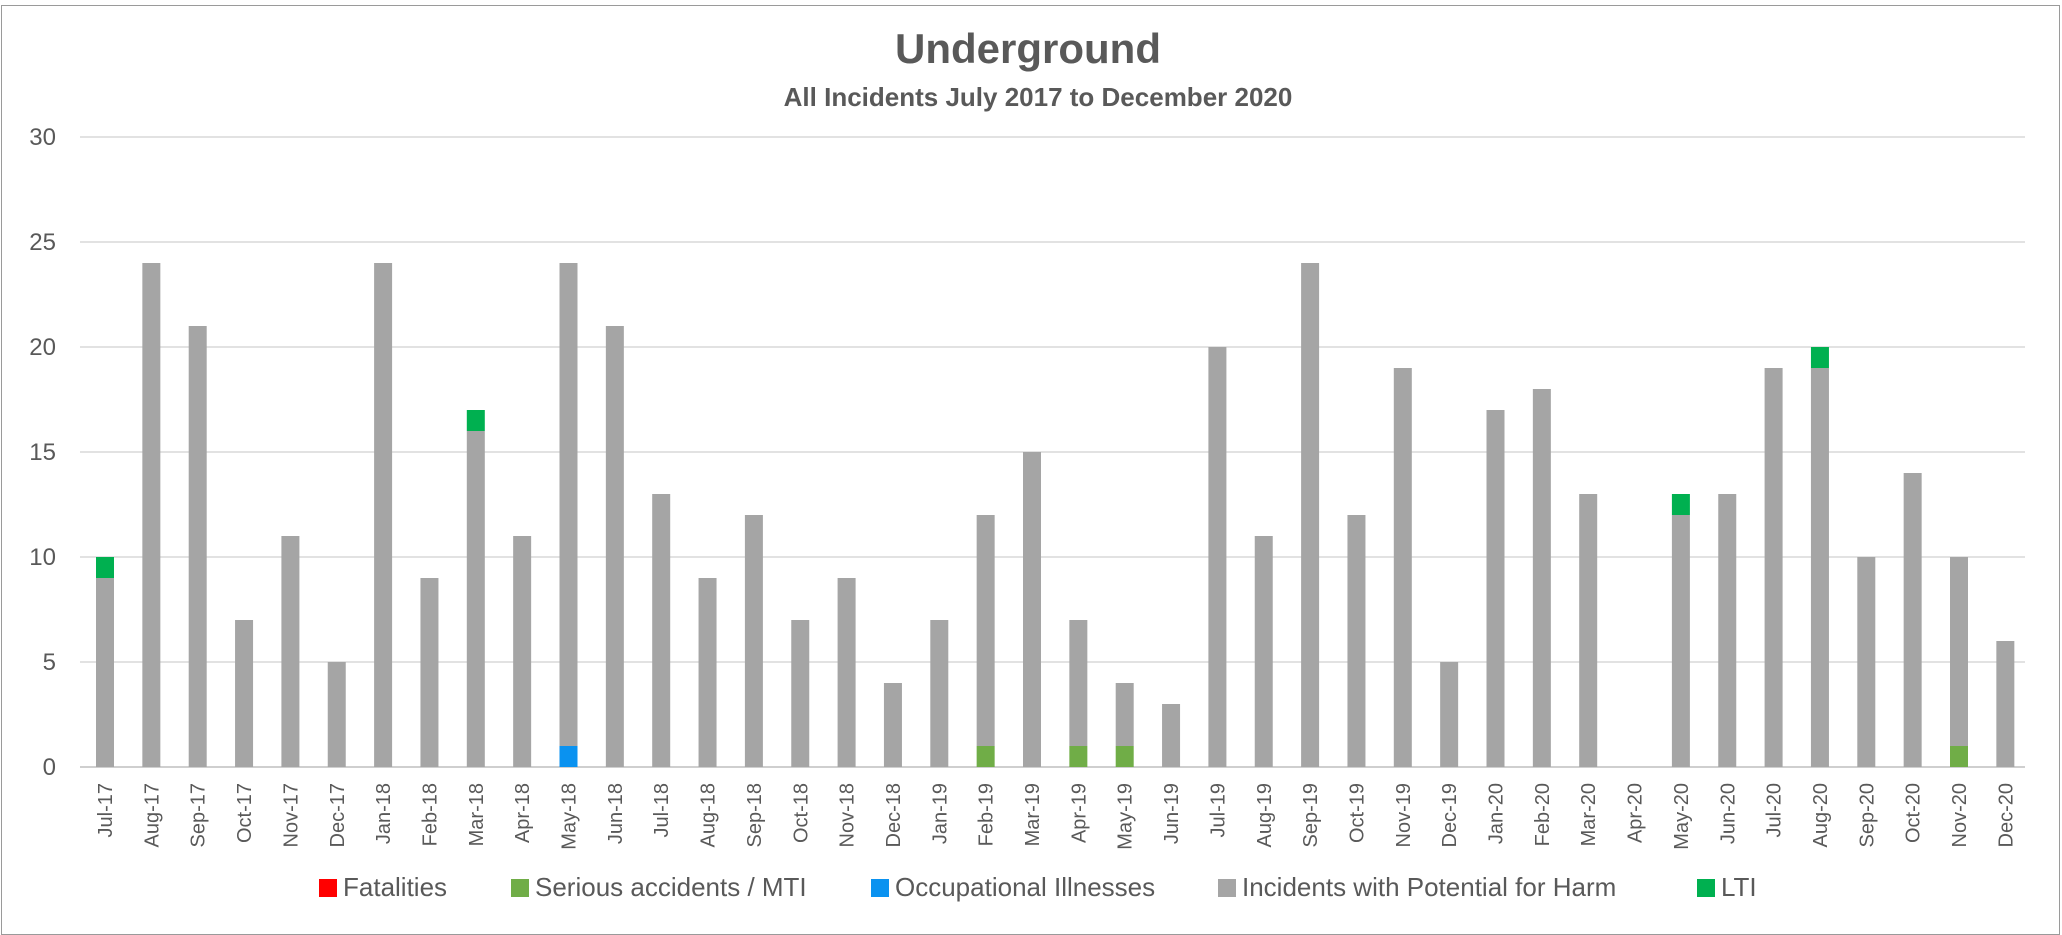 This screenshot has width=2062, height=935. I want to click on x-tick-label: Jul-19, so click(1218, 810).